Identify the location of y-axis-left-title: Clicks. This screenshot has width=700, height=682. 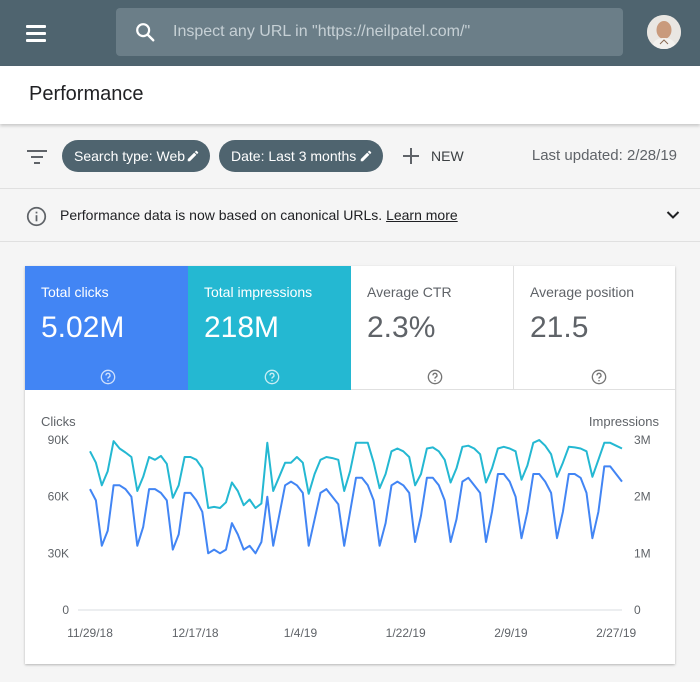
(58, 421).